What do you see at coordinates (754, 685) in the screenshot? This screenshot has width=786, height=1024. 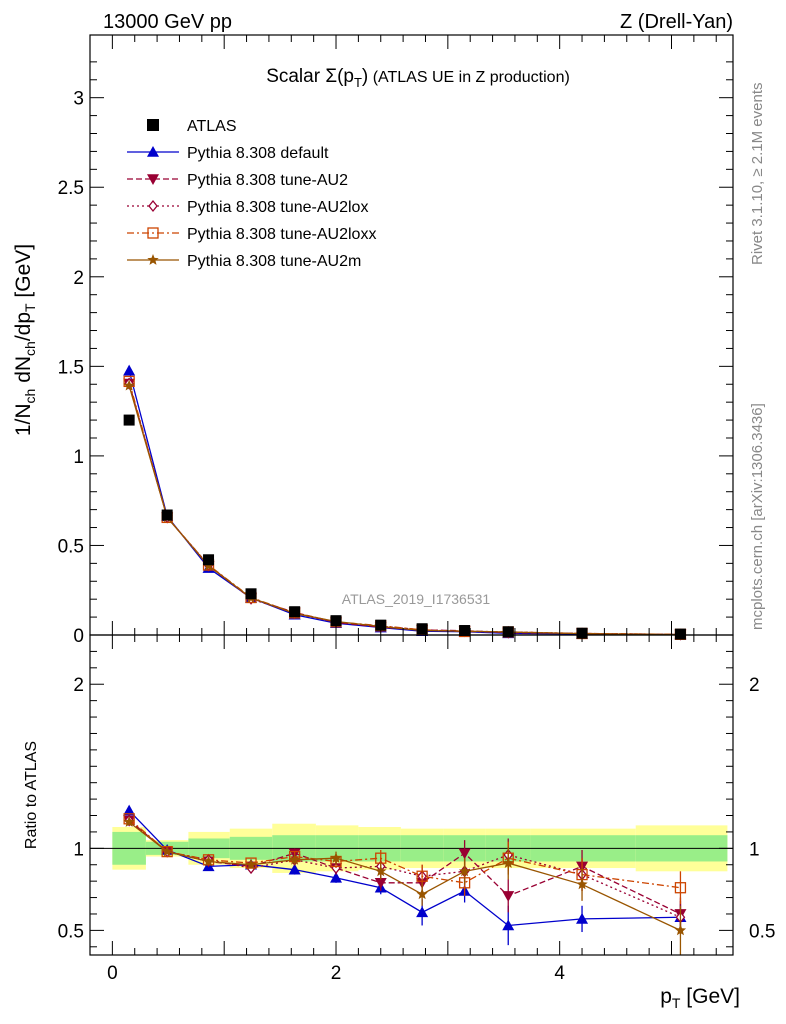 I see `y-tick-label-ratio-right: 2` at bounding box center [754, 685].